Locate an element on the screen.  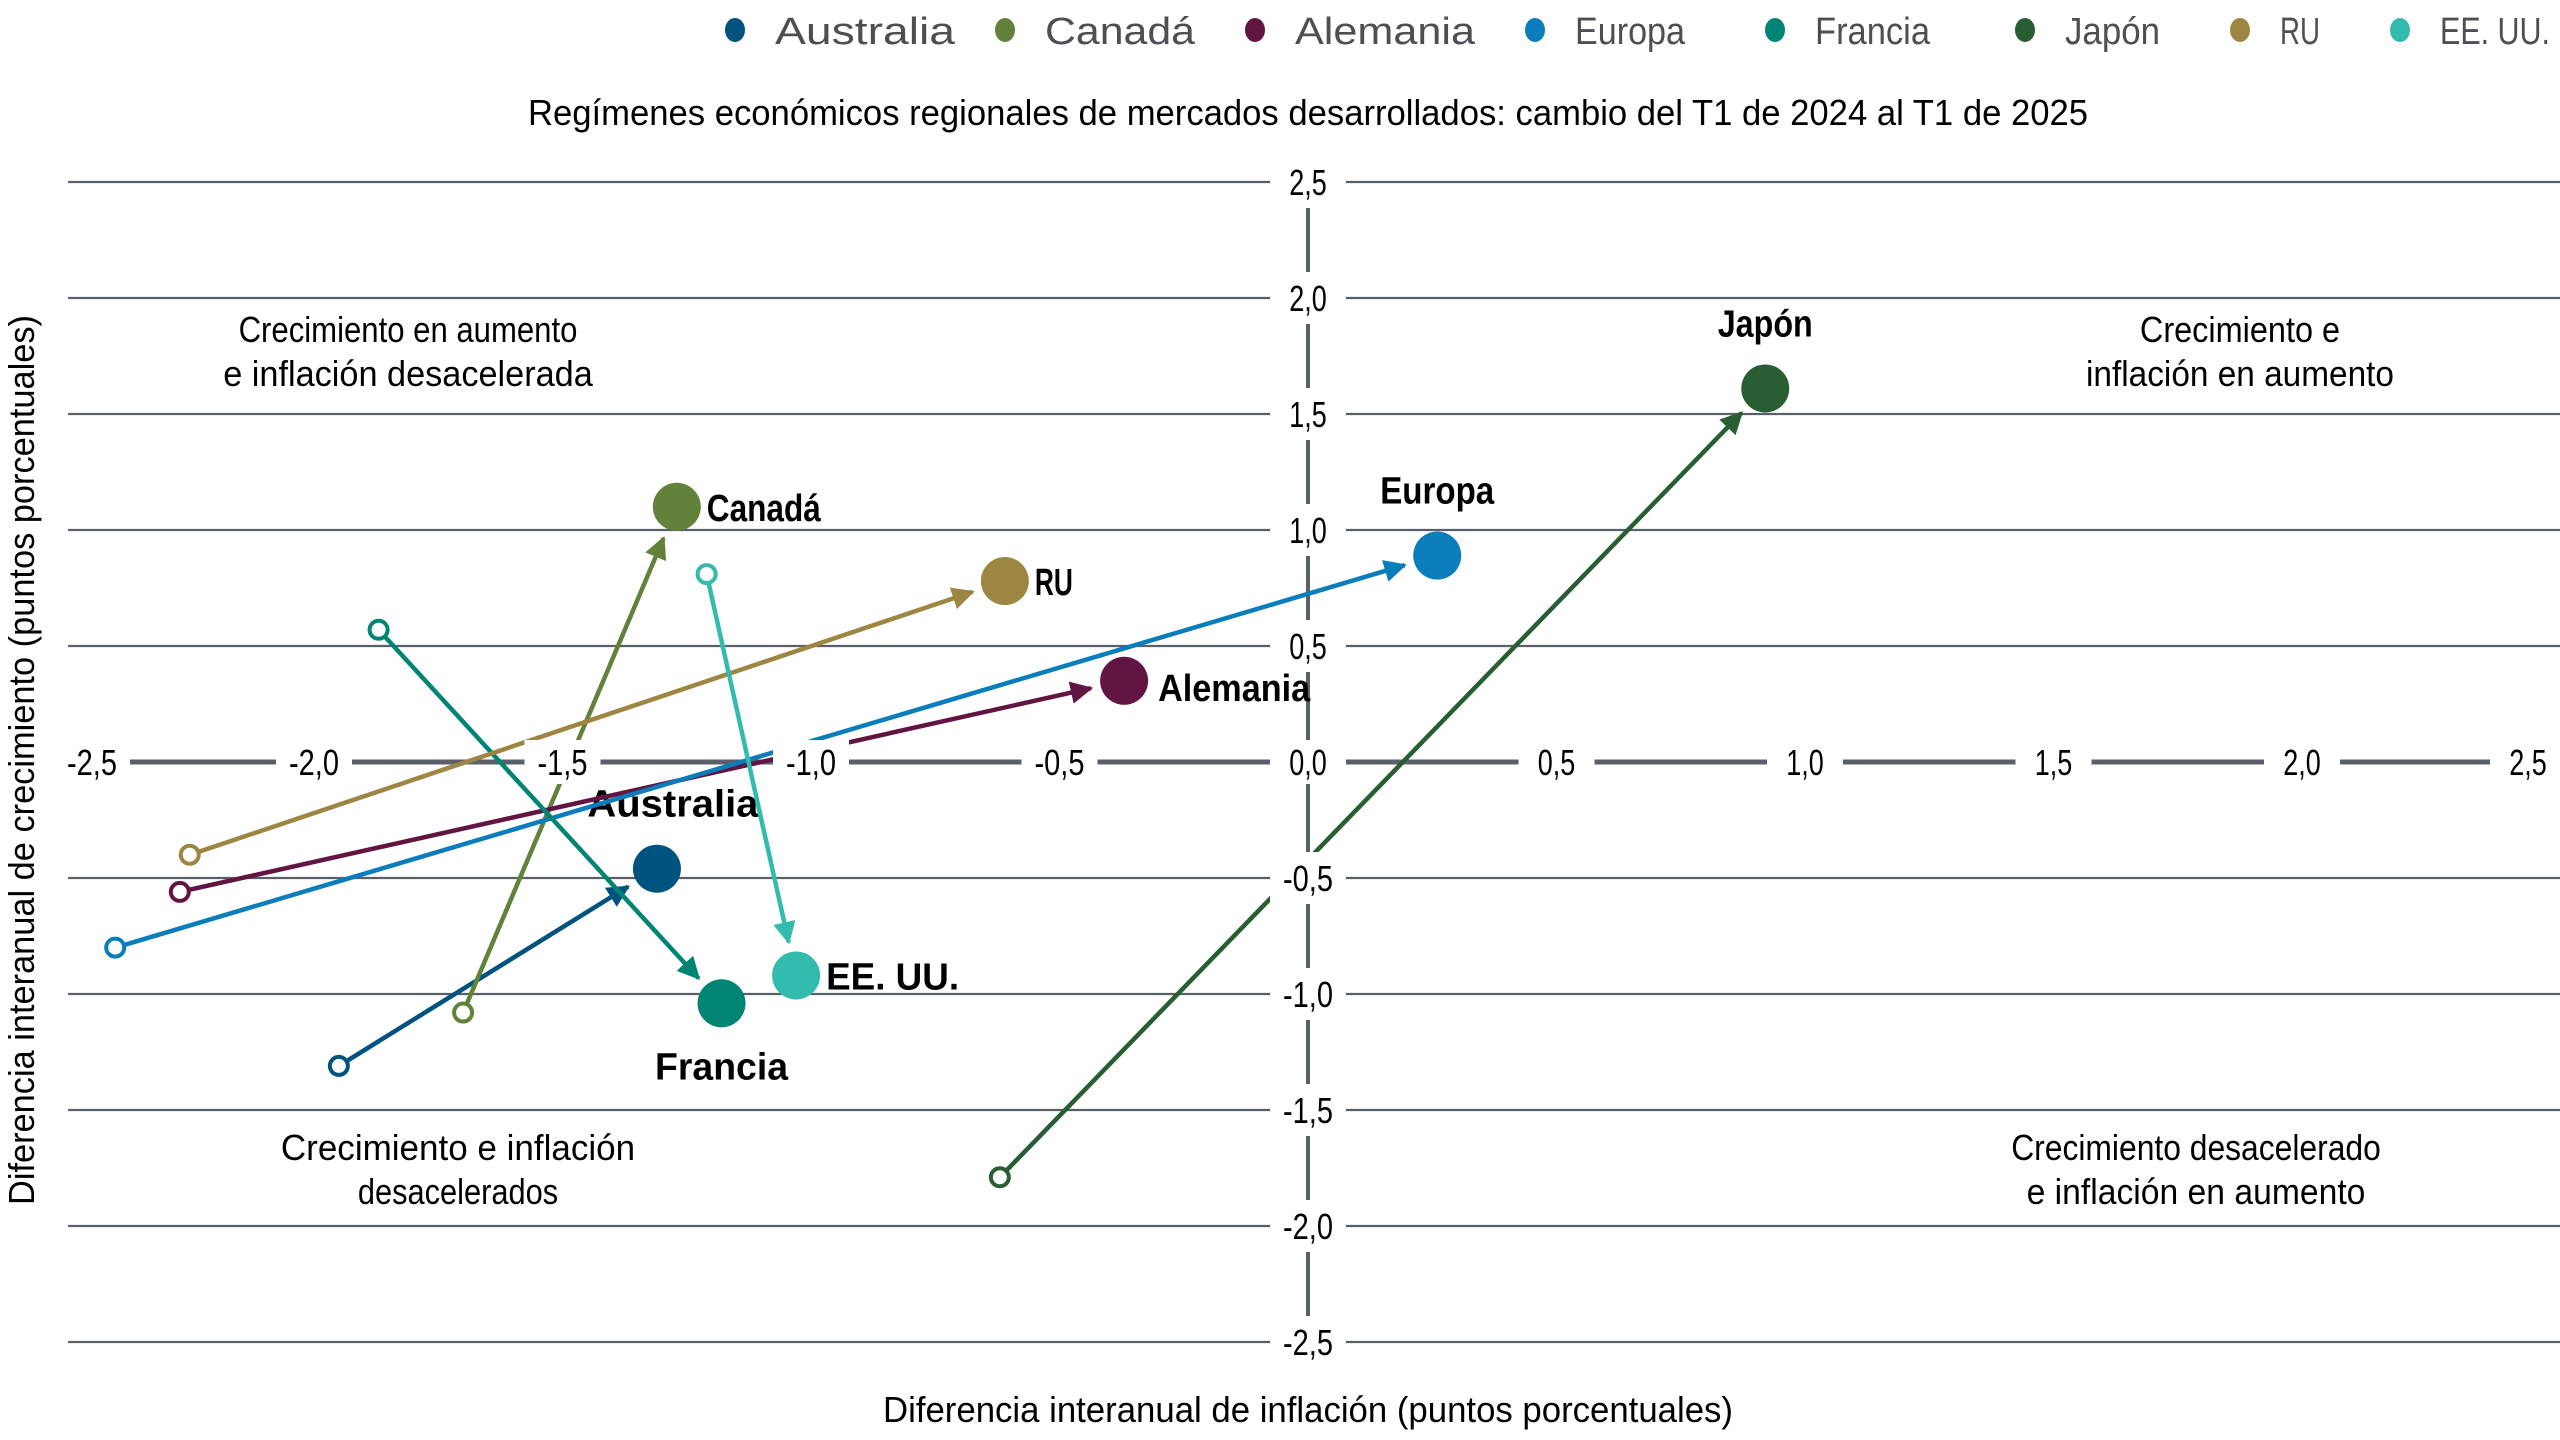
legend-item: EE. UU. is located at coordinates (2470, 32).